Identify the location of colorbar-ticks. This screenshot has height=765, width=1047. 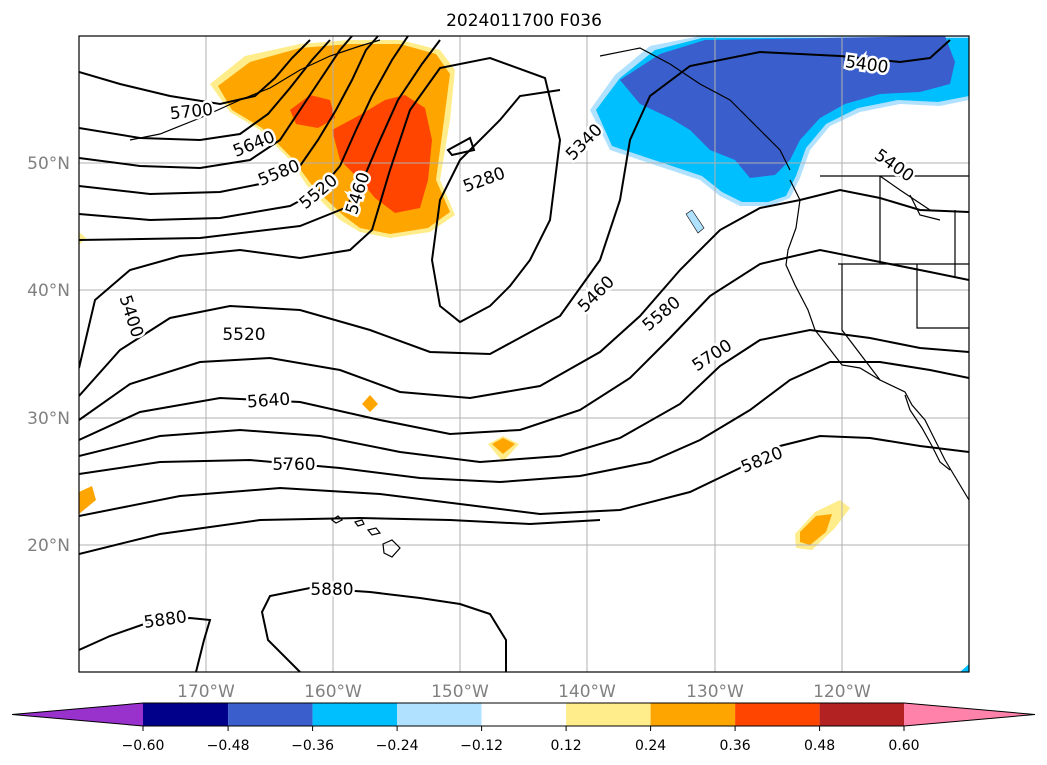
(523, 728).